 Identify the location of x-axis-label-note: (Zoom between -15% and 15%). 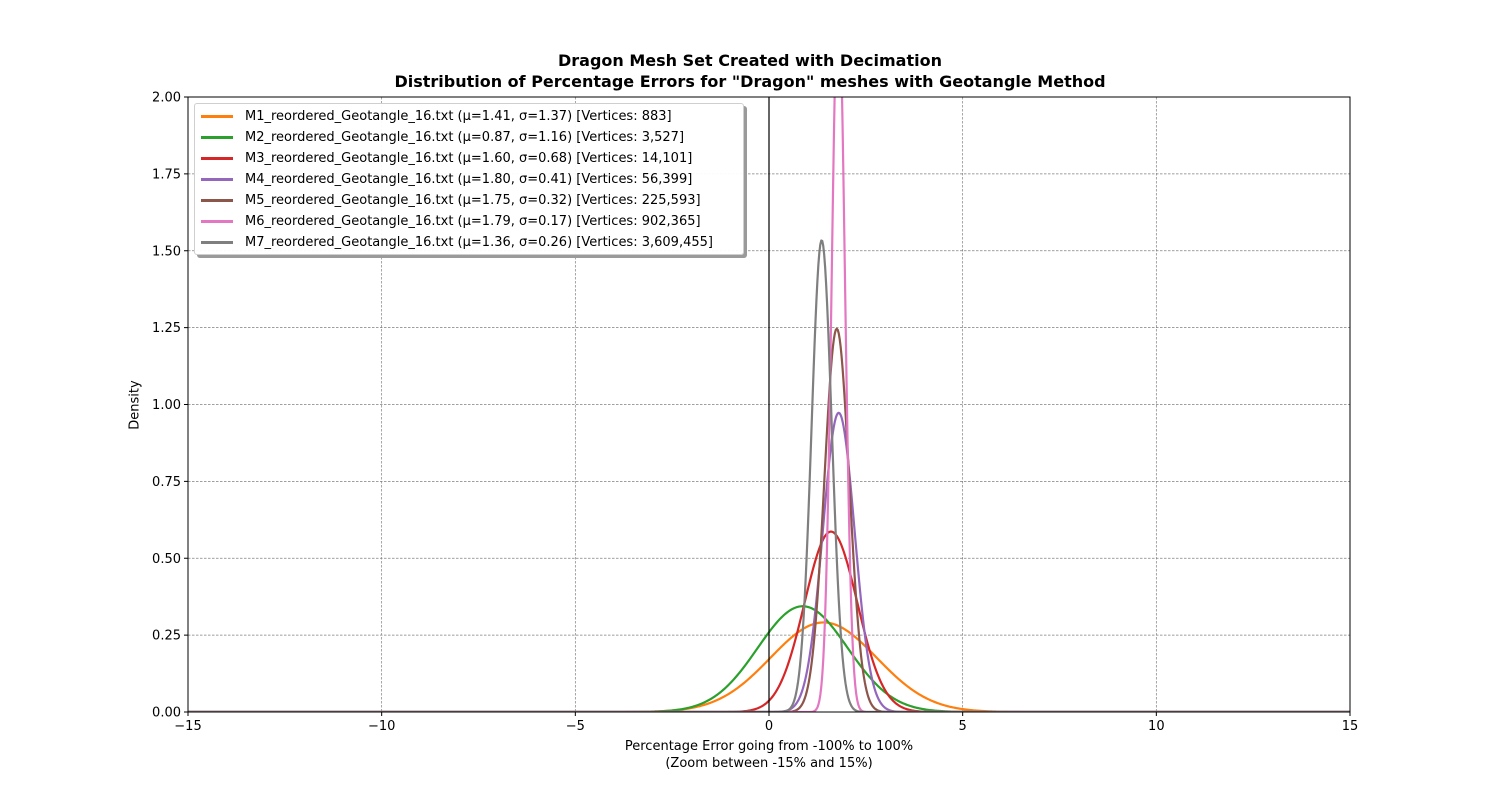
(769, 763).